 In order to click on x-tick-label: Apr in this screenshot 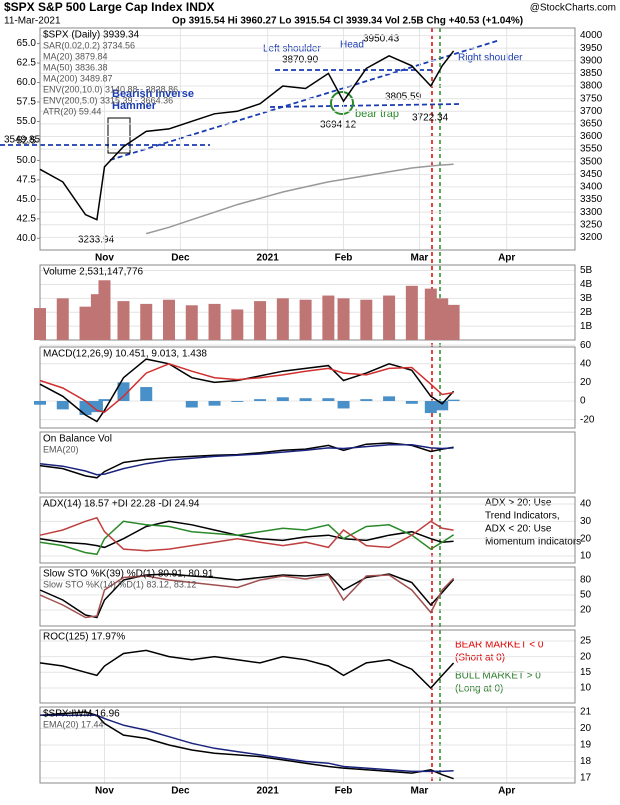, I will do `click(506, 258)`.